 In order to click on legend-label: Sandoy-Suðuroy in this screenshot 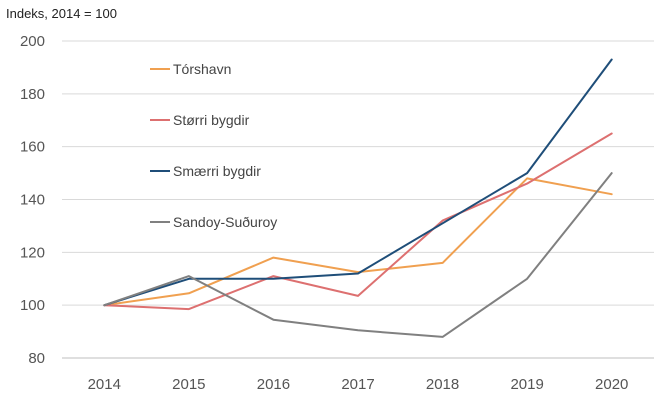, I will do `click(225, 222)`.